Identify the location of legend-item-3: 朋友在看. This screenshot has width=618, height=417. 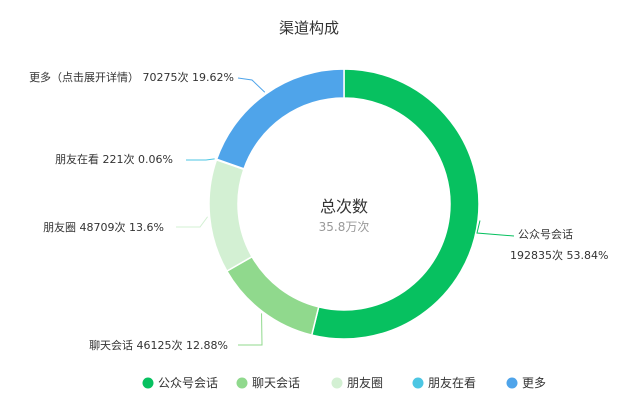
(444, 383).